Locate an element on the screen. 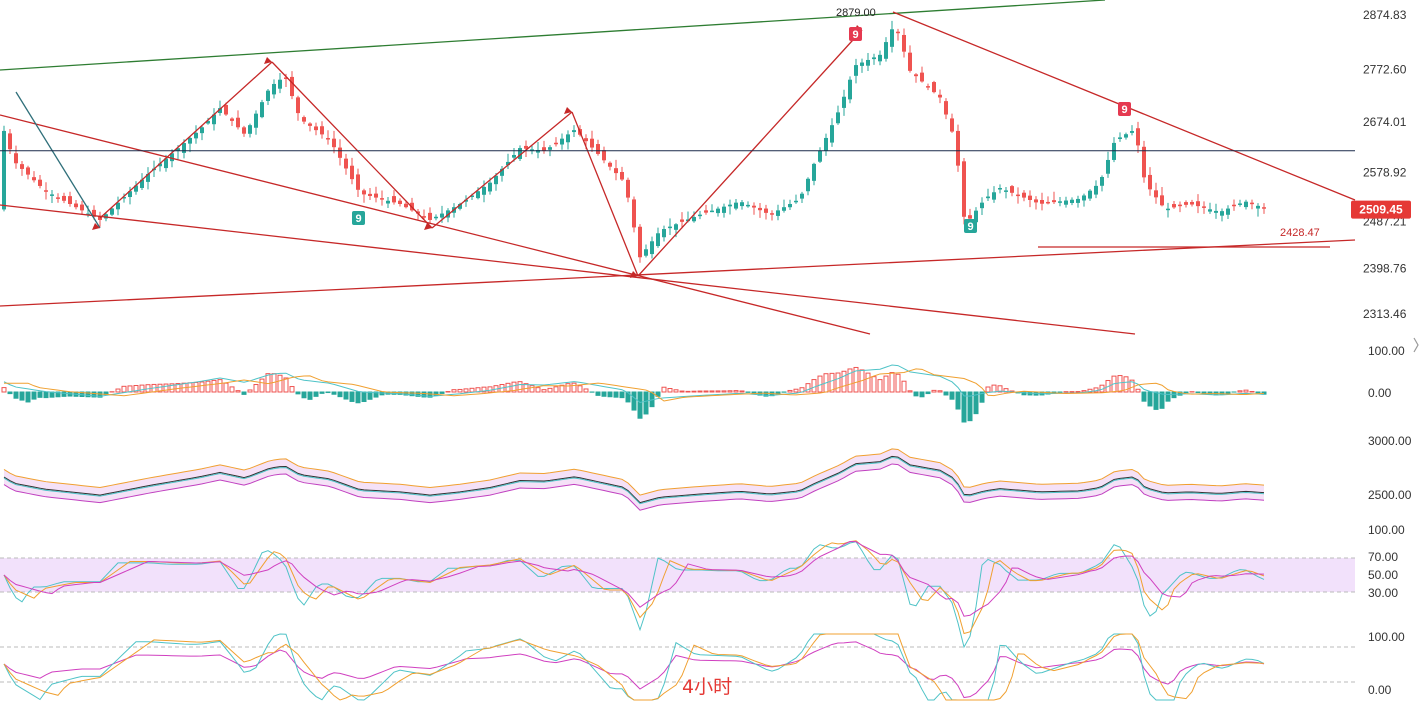 The image size is (1419, 705). bollinger-pane is located at coordinates (634, 479).